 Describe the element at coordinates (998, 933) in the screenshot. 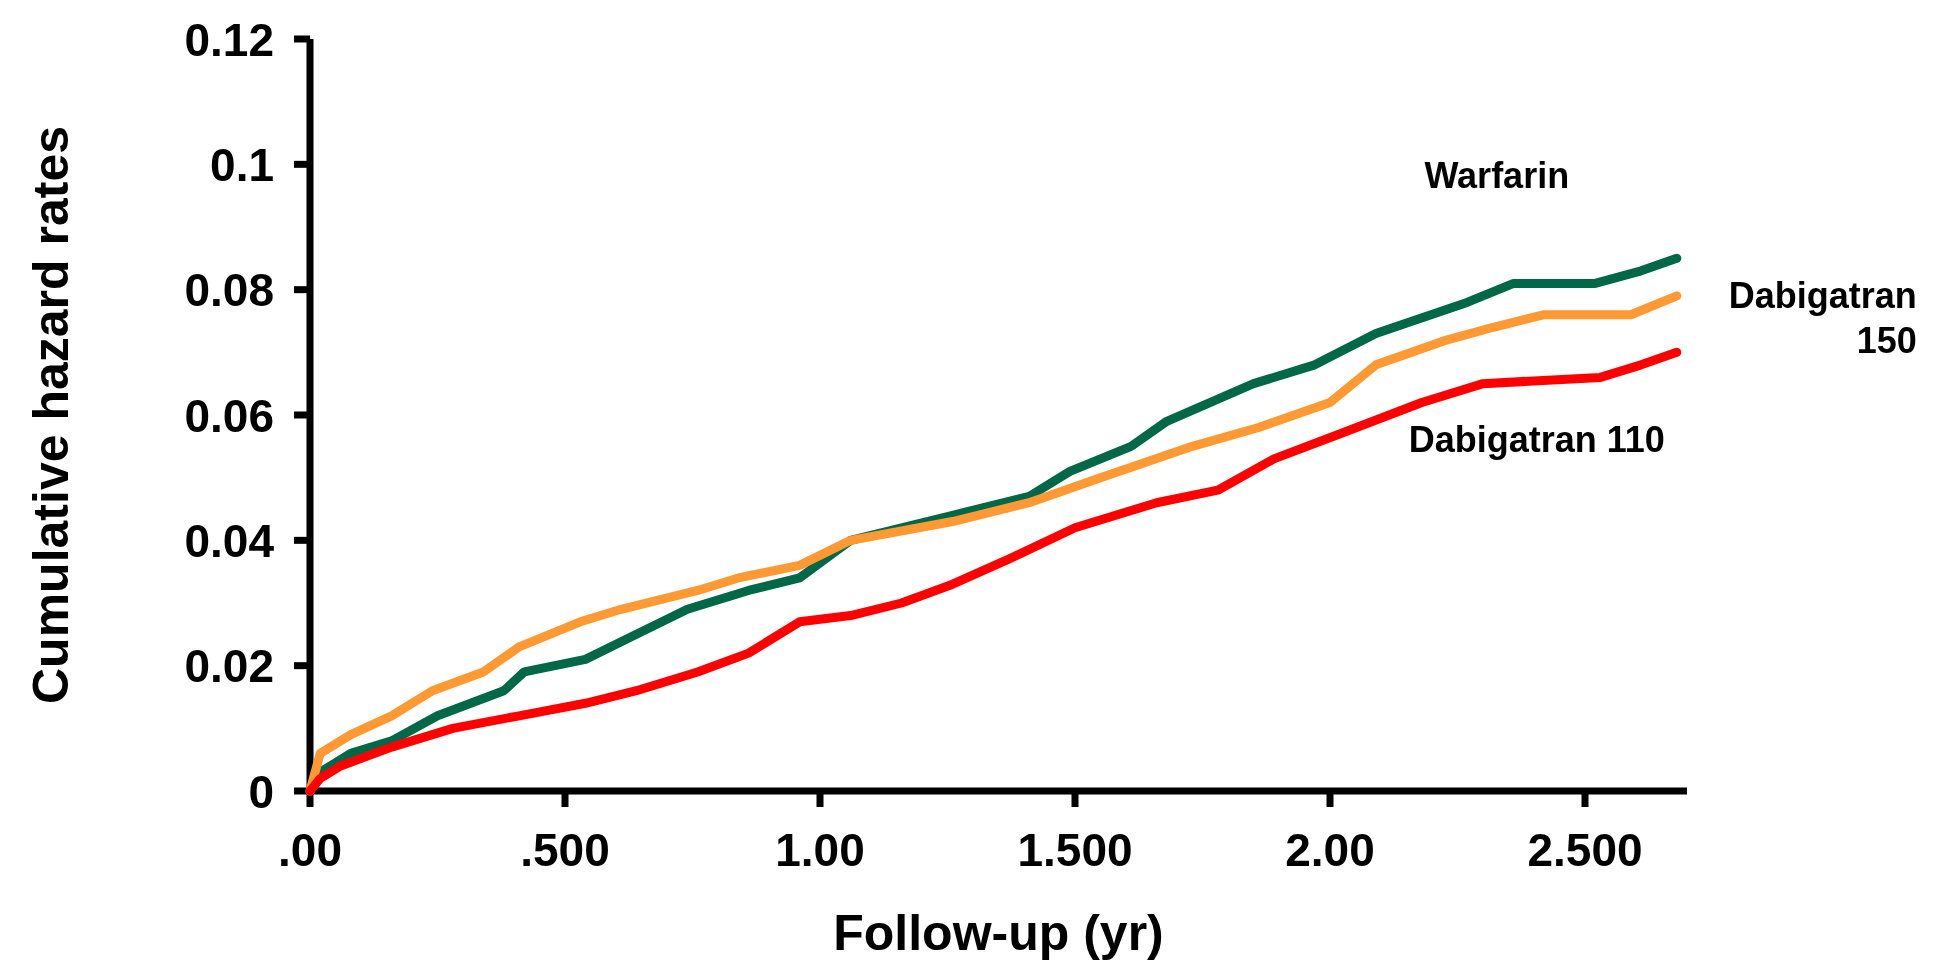

I see `x-axis-title: Follow-up (yr)` at that location.